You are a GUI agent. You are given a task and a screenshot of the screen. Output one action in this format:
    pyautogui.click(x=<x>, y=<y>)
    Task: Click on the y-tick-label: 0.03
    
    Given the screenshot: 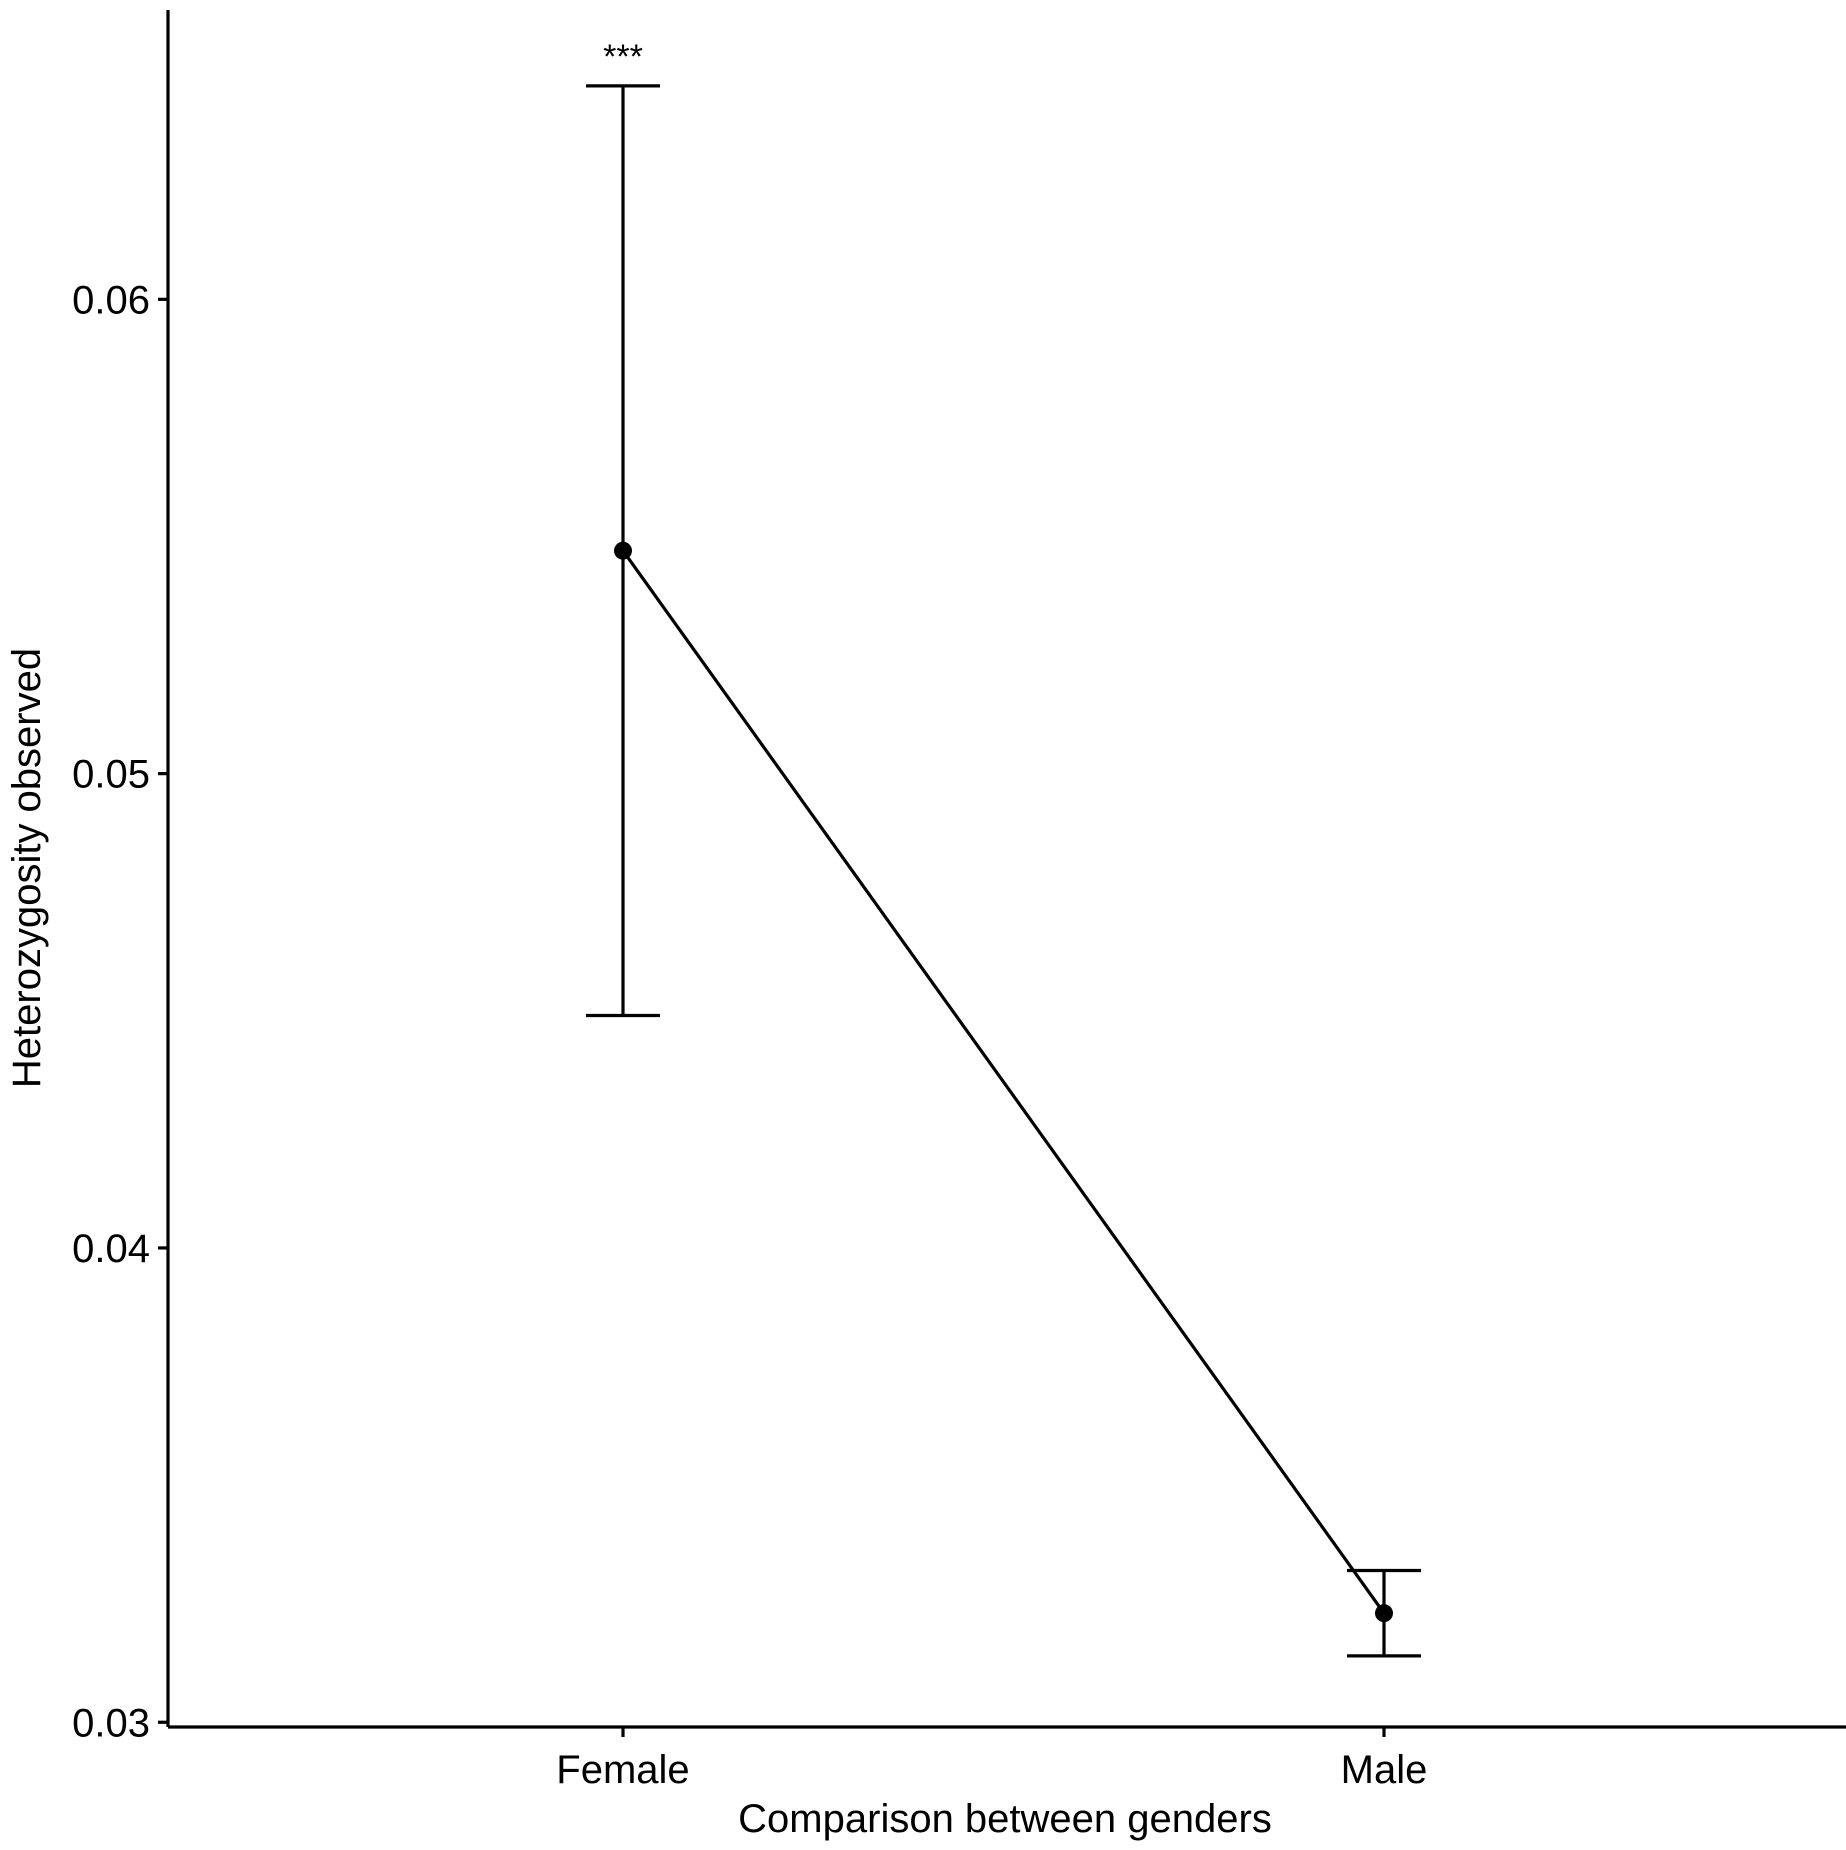 What is the action you would take?
    pyautogui.click(x=111, y=1723)
    